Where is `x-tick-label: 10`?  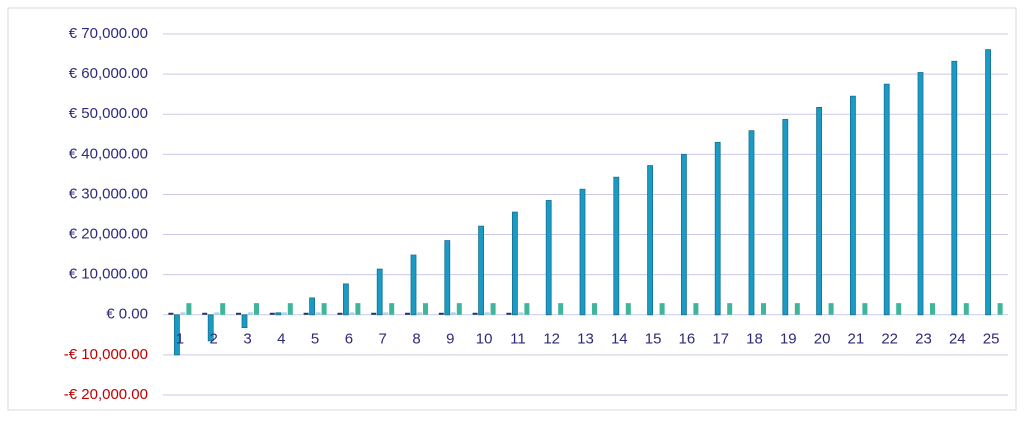 x-tick-label: 10 is located at coordinates (484, 339).